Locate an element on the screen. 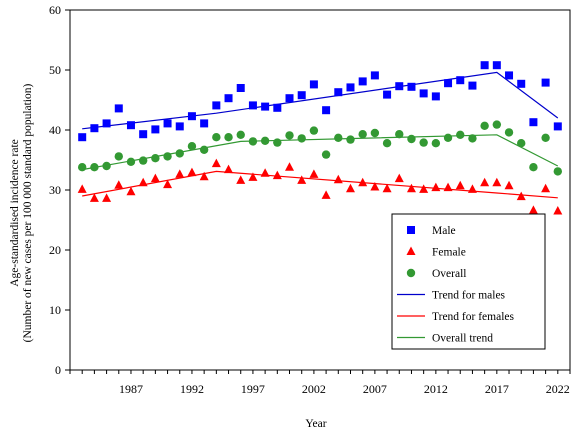  legend-box is located at coordinates (468, 281).